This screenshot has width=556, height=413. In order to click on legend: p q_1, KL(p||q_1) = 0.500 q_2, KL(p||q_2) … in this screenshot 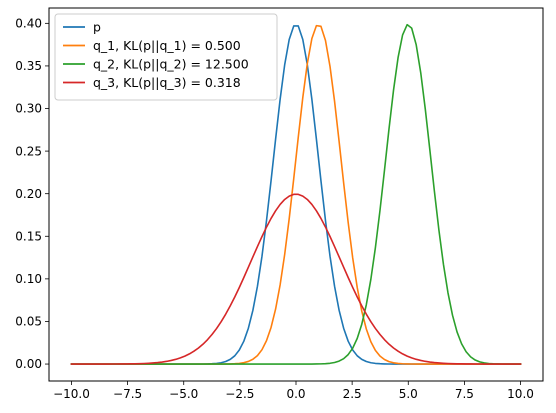, I will do `click(166, 57)`.